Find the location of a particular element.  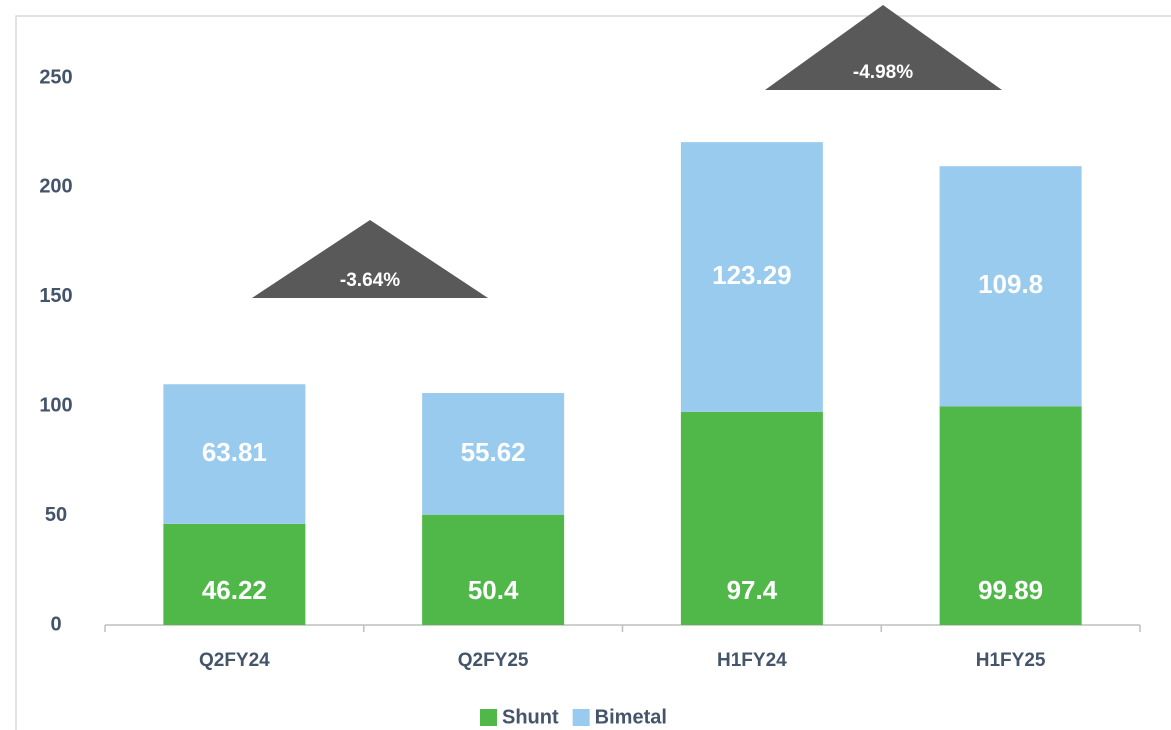

annotation: -4.98% is located at coordinates (883, 72).